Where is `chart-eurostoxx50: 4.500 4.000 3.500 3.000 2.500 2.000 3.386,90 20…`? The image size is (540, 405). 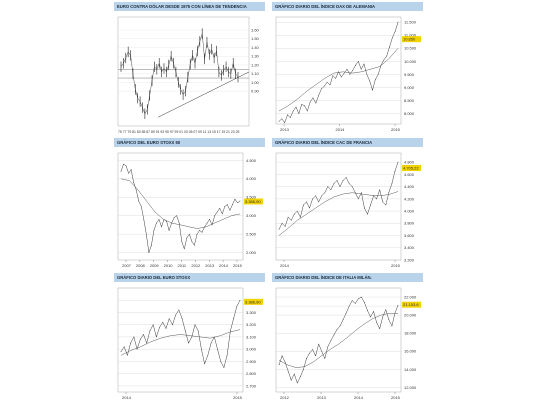
chart-eurostoxx50: 4.500 4.000 3.500 3.000 2.500 2.000 3.386,90 20… is located at coordinates (190, 210).